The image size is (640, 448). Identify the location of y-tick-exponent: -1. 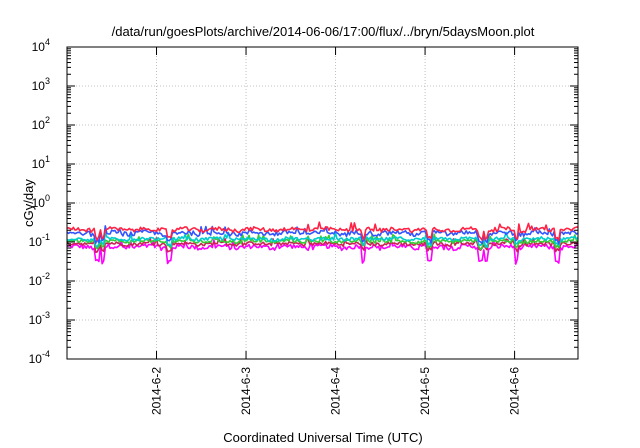
(46, 237).